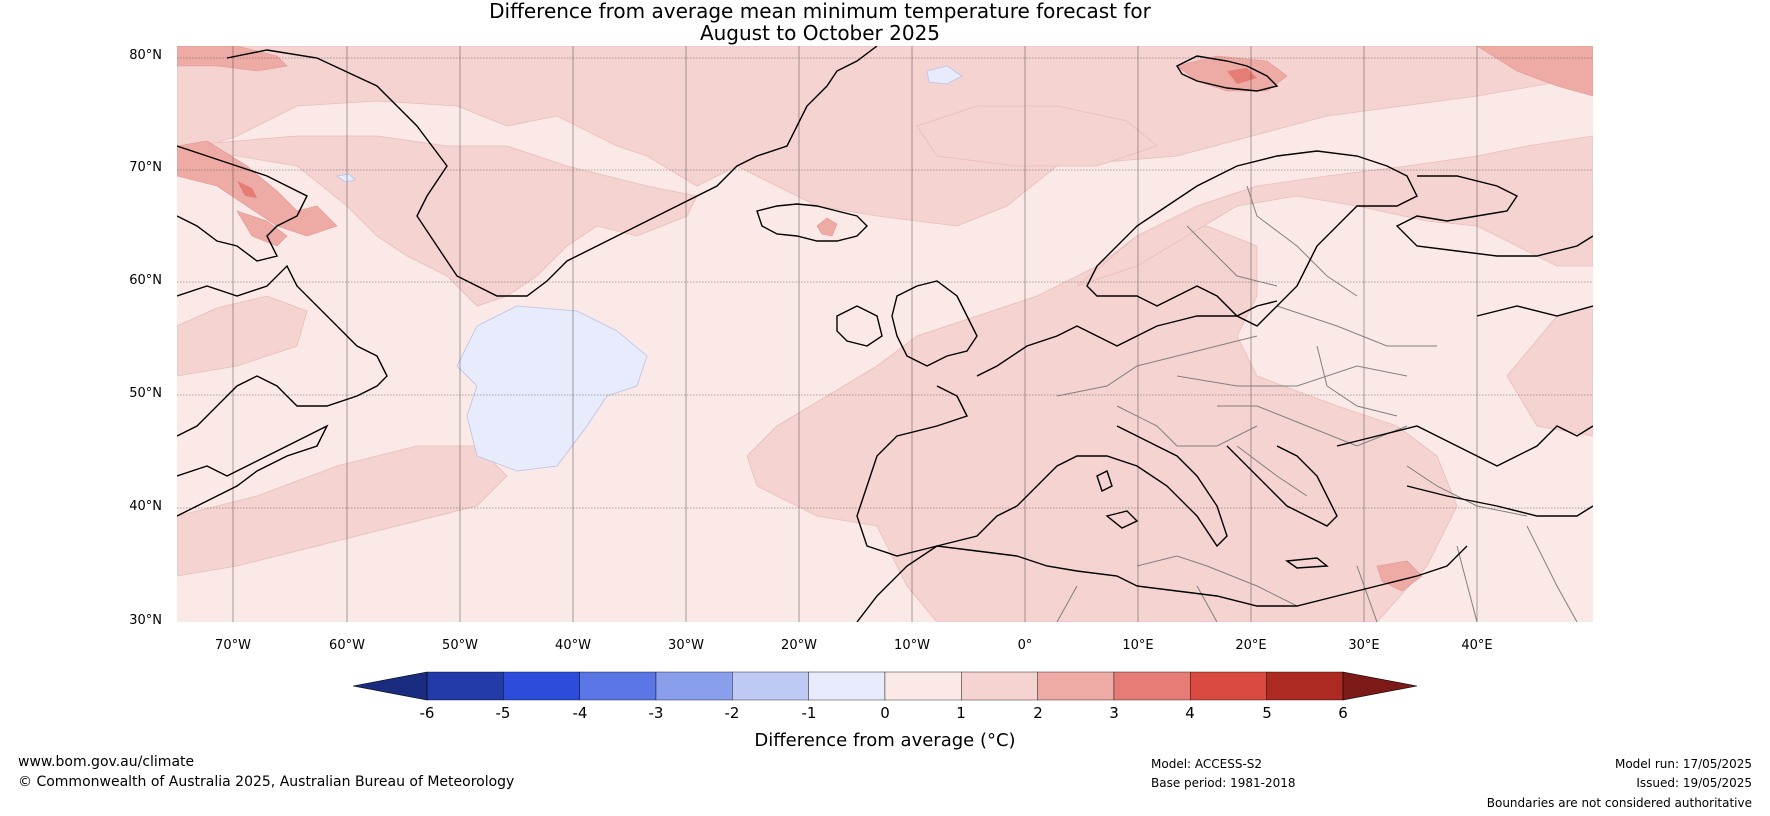 This screenshot has height=816, width=1770. What do you see at coordinates (1114, 713) in the screenshot?
I see `colorbar-tick-3: 3` at bounding box center [1114, 713].